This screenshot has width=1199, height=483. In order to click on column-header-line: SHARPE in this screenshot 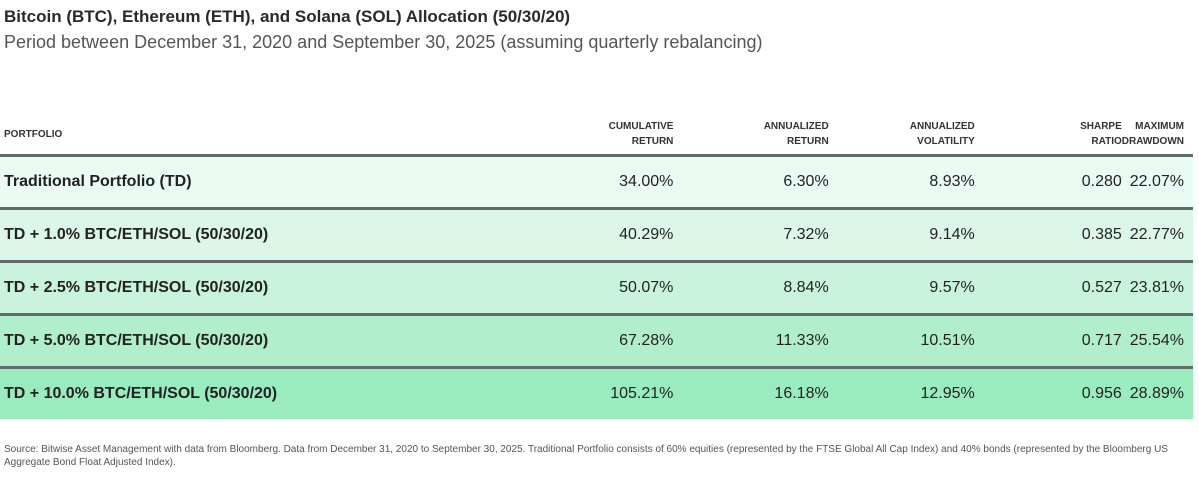, I will do `click(1101, 126)`.